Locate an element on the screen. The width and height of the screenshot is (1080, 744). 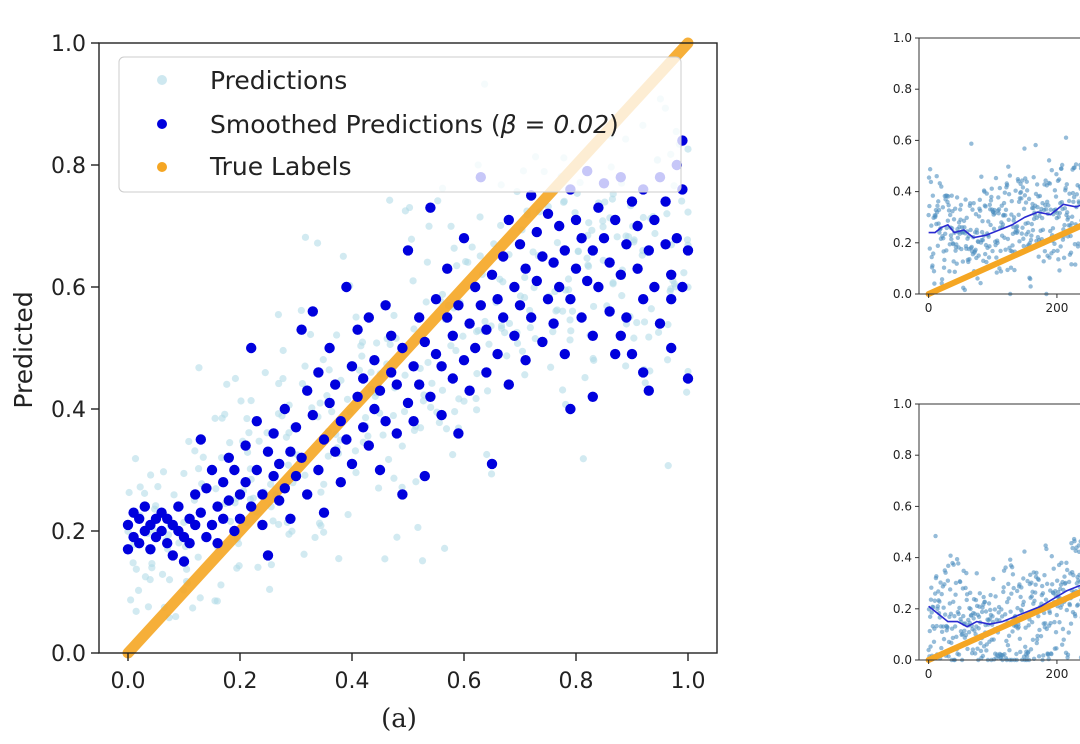
x-tick-label-5: 1.0 is located at coordinates (688, 681).